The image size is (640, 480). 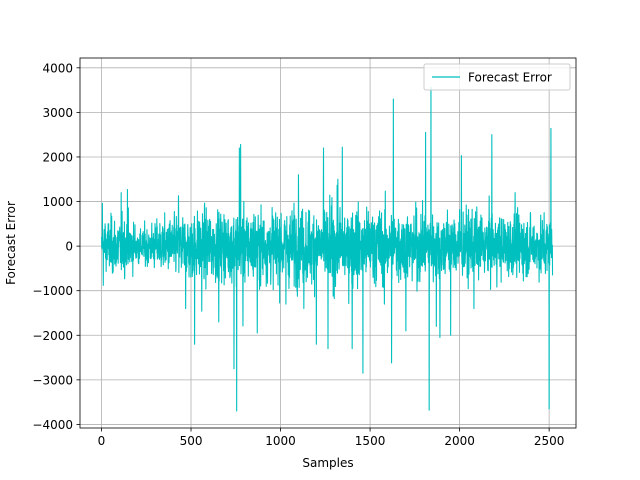 What do you see at coordinates (57, 157) in the screenshot?
I see `y-tick-label: 2000` at bounding box center [57, 157].